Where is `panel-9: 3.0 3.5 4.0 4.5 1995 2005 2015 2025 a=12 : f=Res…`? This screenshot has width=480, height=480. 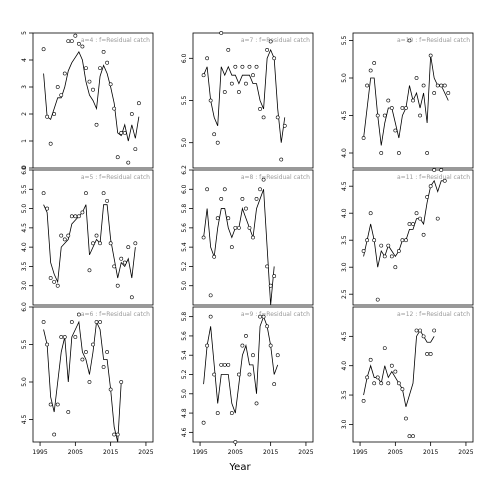
panel-9: 3.0 3.5 4.0 4.5 1995 2005 2015 2025 a=12 : f=Res… is located at coordinates (407, 381).